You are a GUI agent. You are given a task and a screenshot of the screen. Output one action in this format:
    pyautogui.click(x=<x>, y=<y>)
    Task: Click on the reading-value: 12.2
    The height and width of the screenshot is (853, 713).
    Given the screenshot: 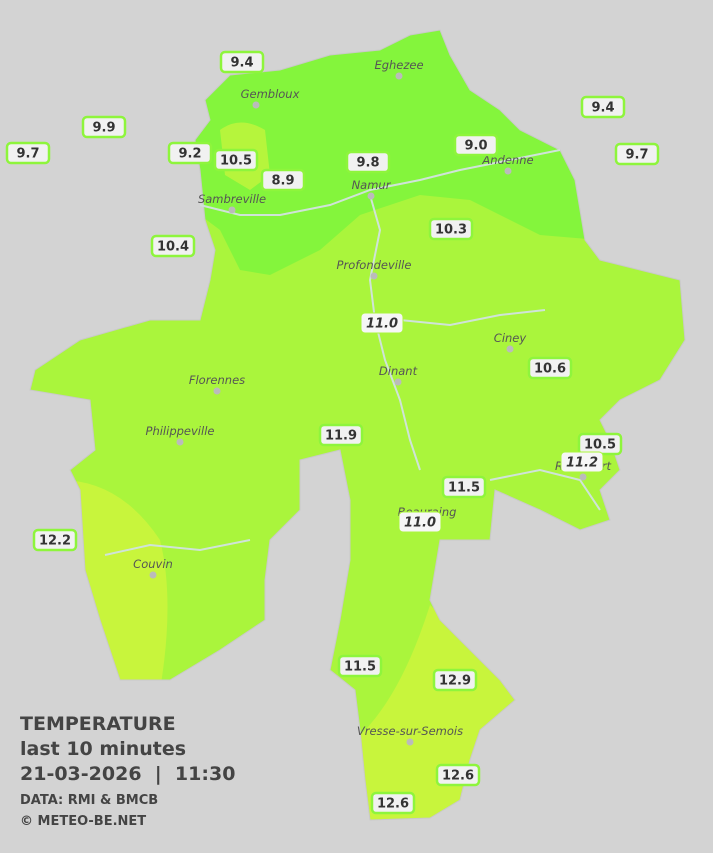 What is the action you would take?
    pyautogui.click(x=55, y=541)
    